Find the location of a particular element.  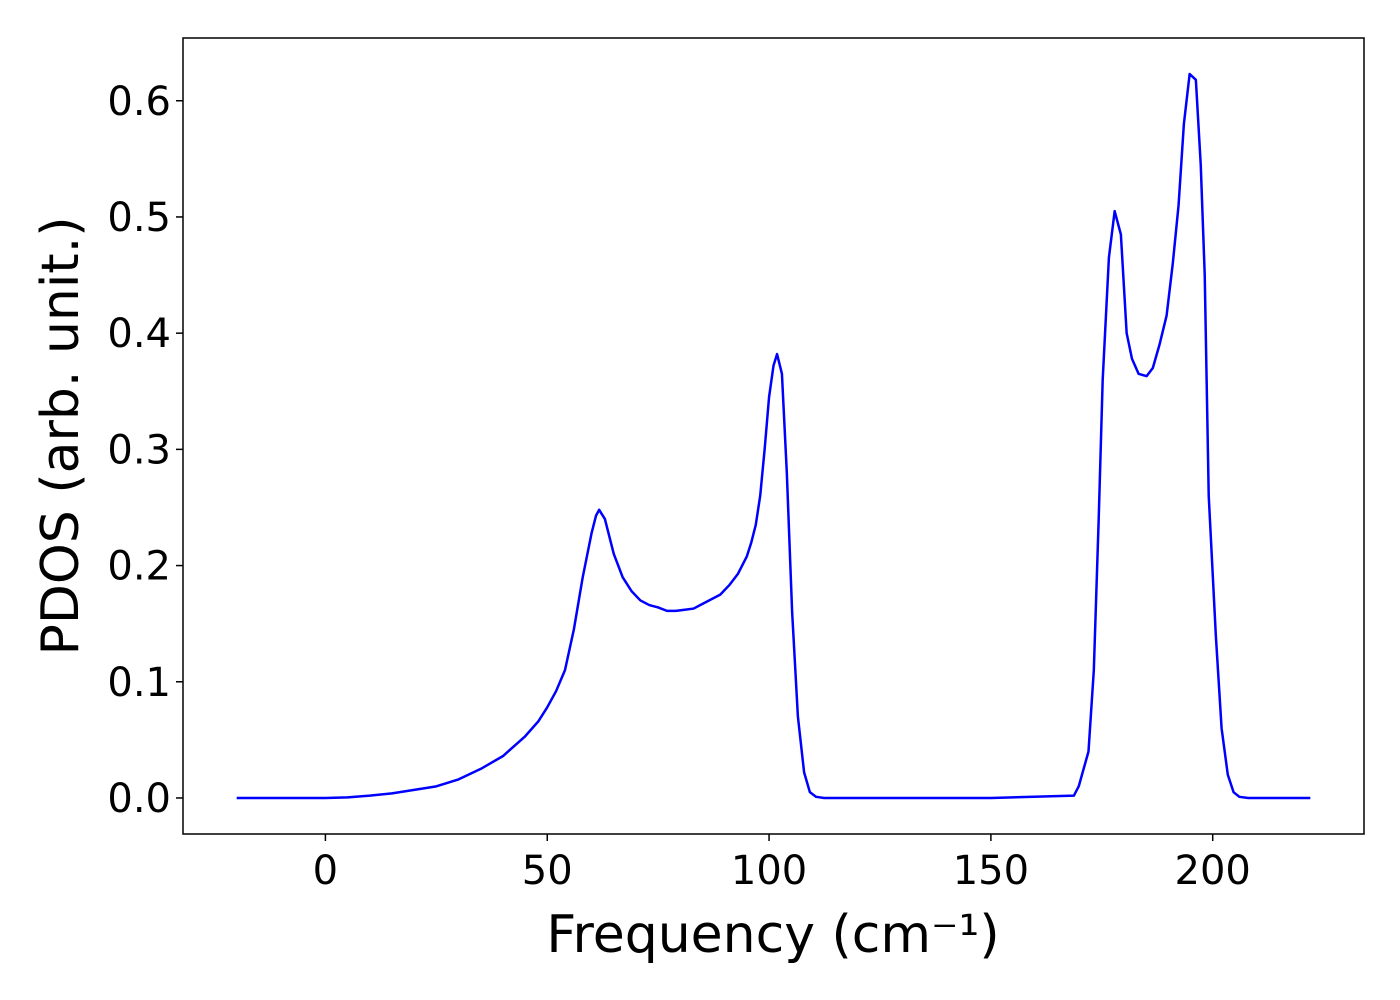

x-tick-label: 100 is located at coordinates (769, 871).